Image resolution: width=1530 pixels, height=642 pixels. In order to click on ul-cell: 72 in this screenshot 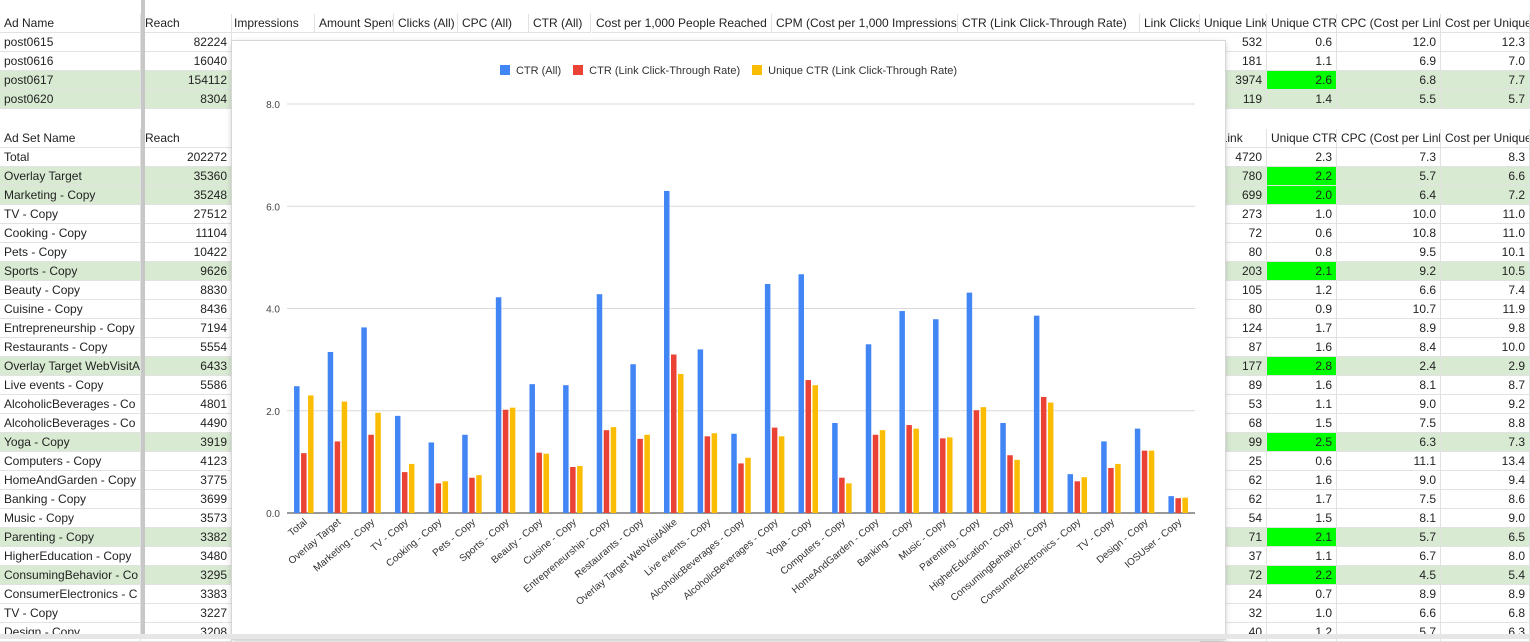, I will do `click(1233, 233)`.